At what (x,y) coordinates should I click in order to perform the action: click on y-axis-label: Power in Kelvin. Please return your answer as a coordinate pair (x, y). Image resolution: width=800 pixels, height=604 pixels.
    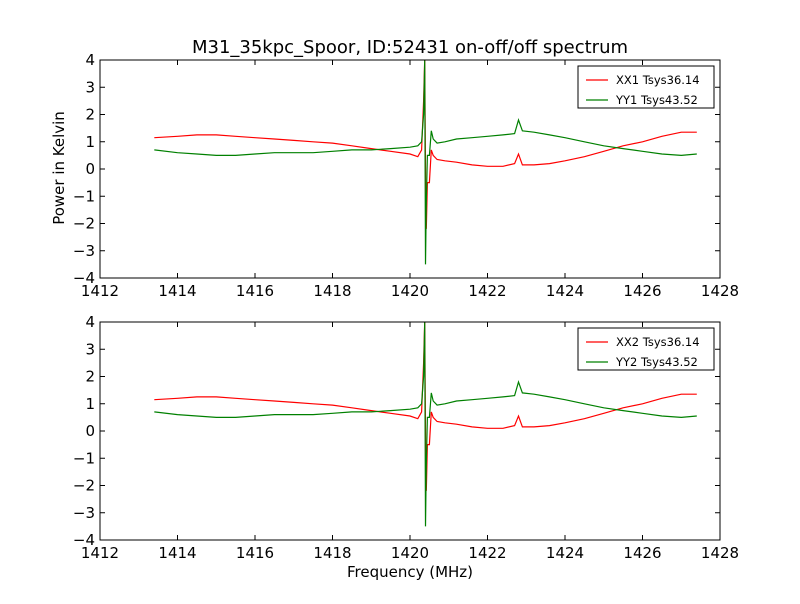
    Looking at the image, I should click on (59, 168).